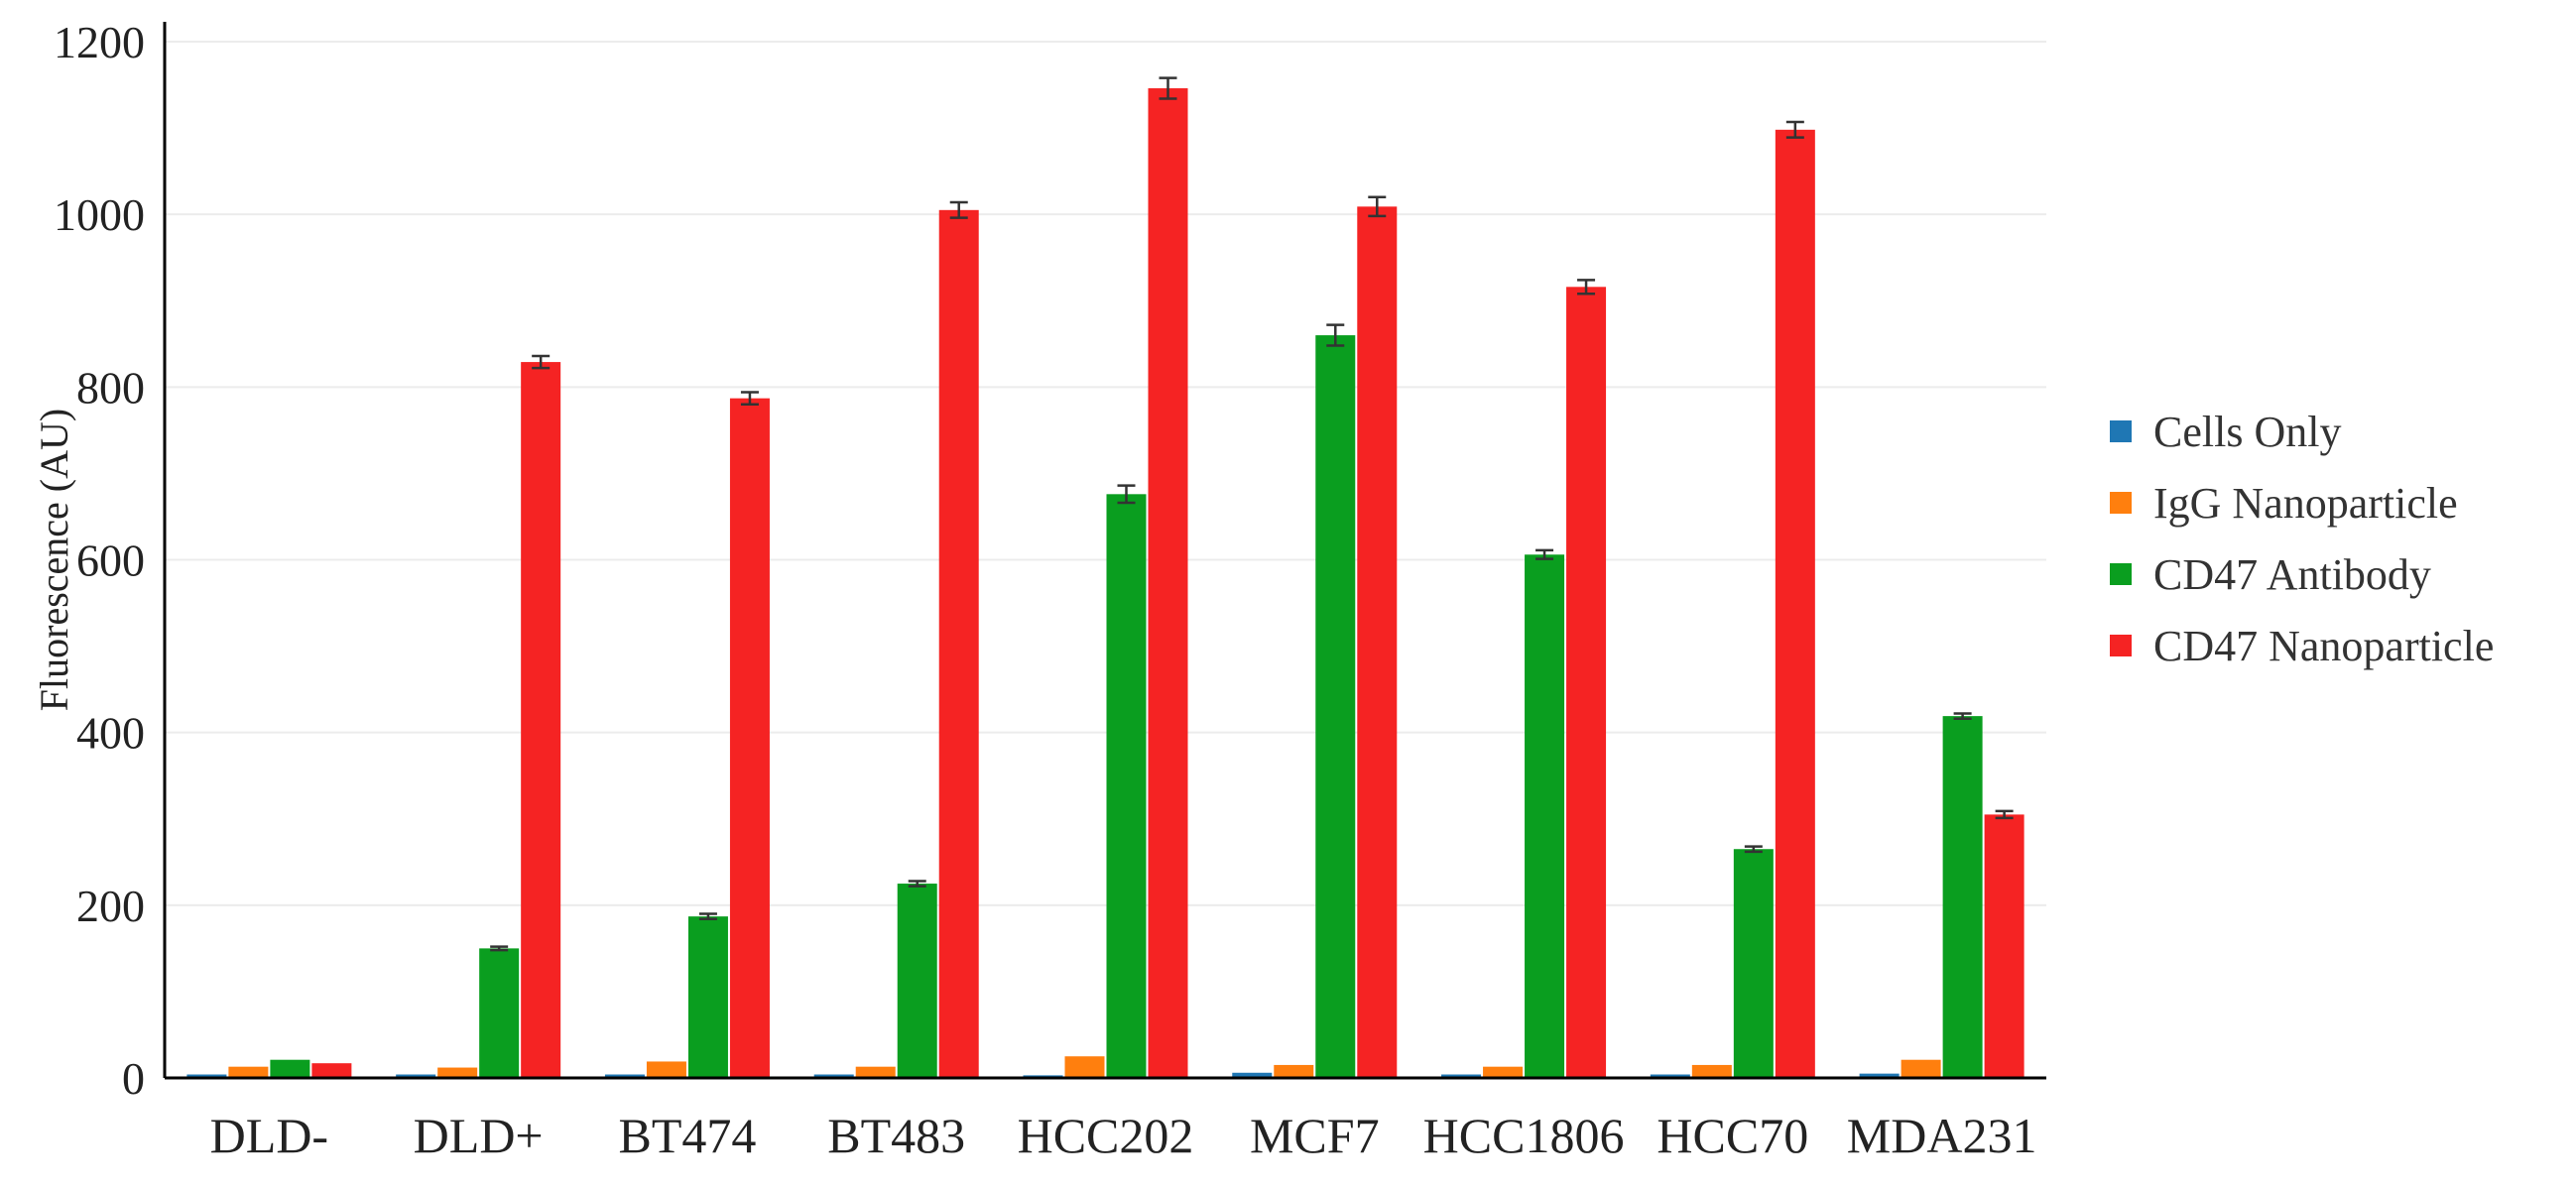 The height and width of the screenshot is (1188, 2576). Describe the element at coordinates (2247, 432) in the screenshot. I see `legend-label: Cells Only` at that location.